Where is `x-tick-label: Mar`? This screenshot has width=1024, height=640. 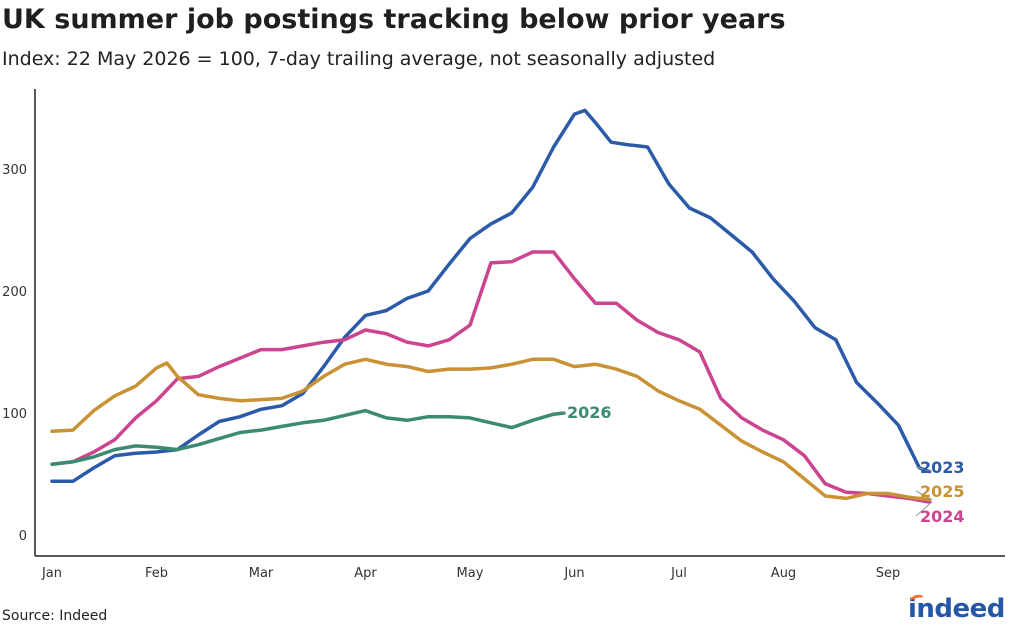 x-tick-label: Mar is located at coordinates (261, 573).